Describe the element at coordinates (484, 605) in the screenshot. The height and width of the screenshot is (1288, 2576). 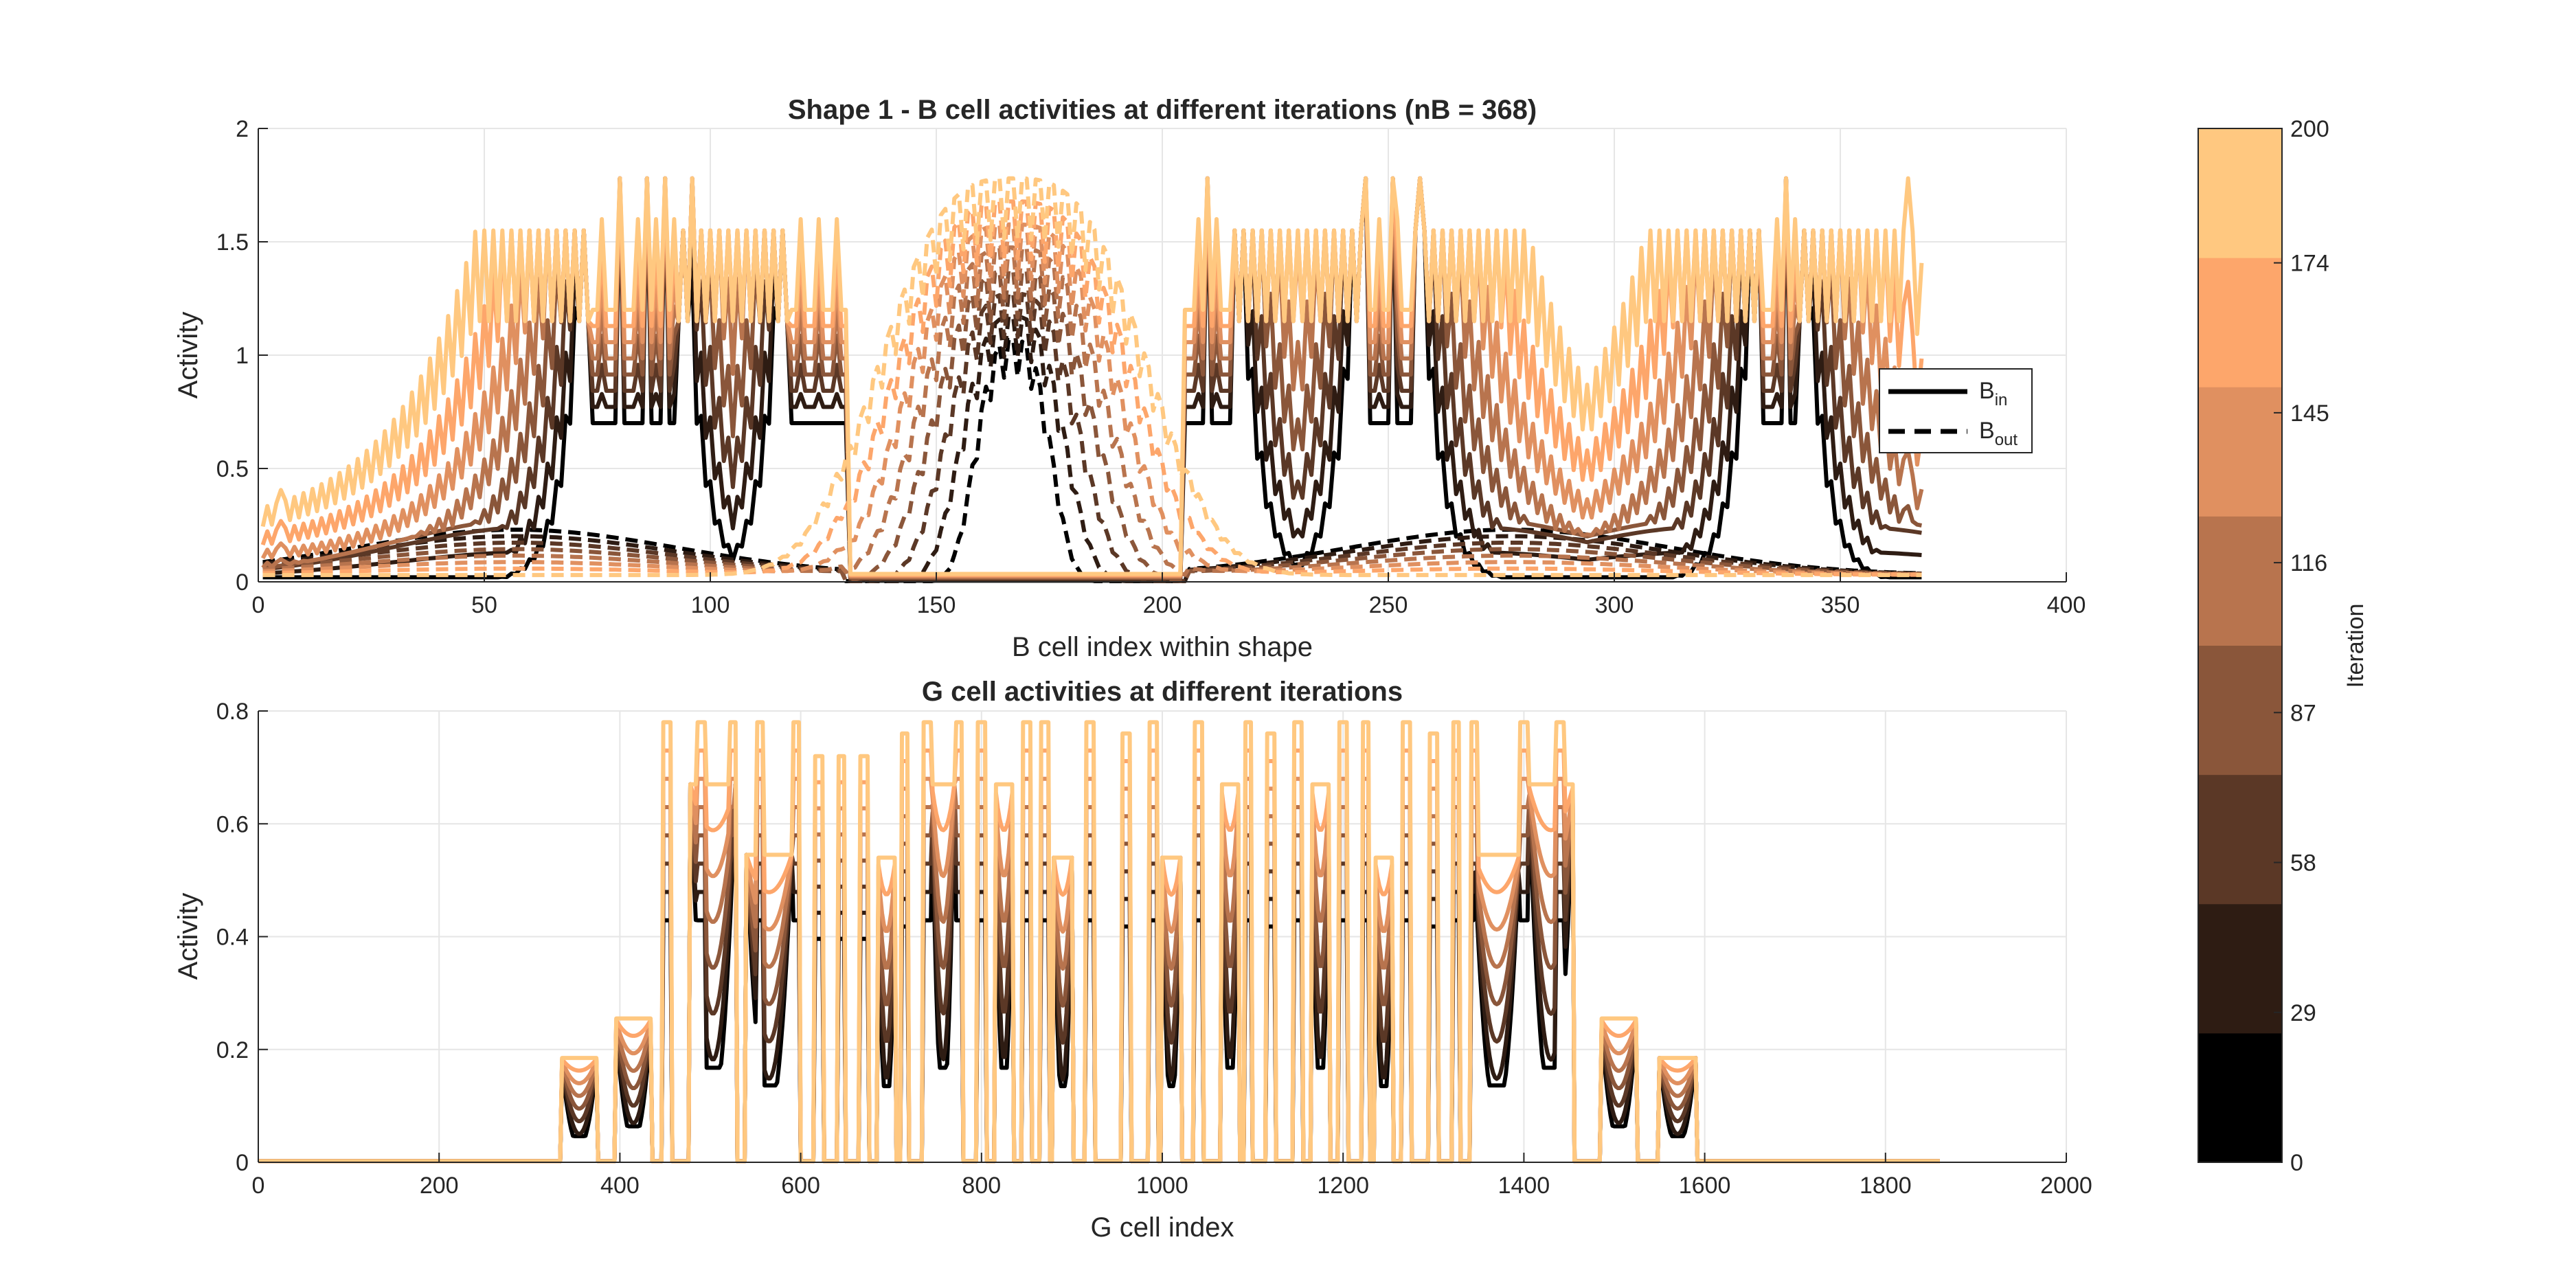
I see `b-xtick-label: 50` at that location.